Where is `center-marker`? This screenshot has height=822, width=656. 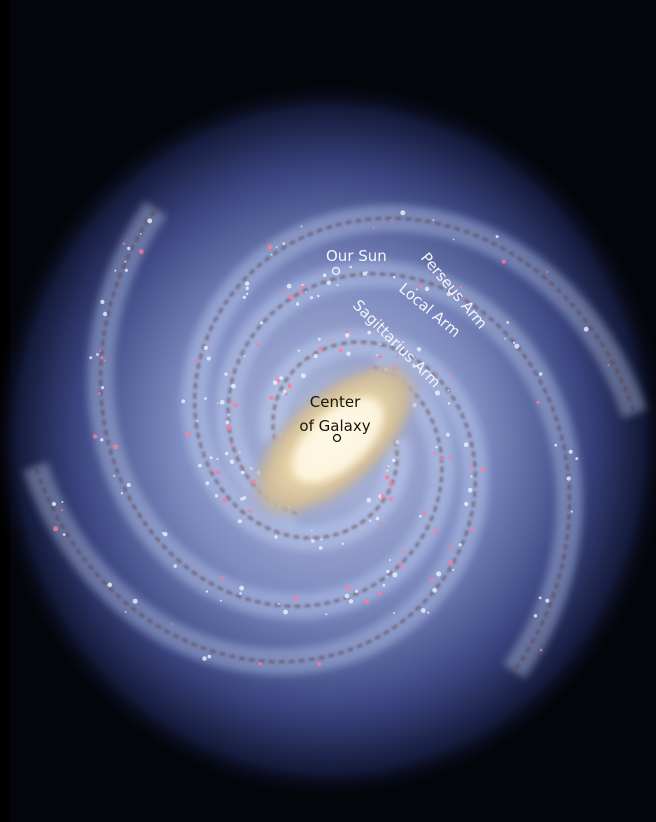 center-marker is located at coordinates (337, 438).